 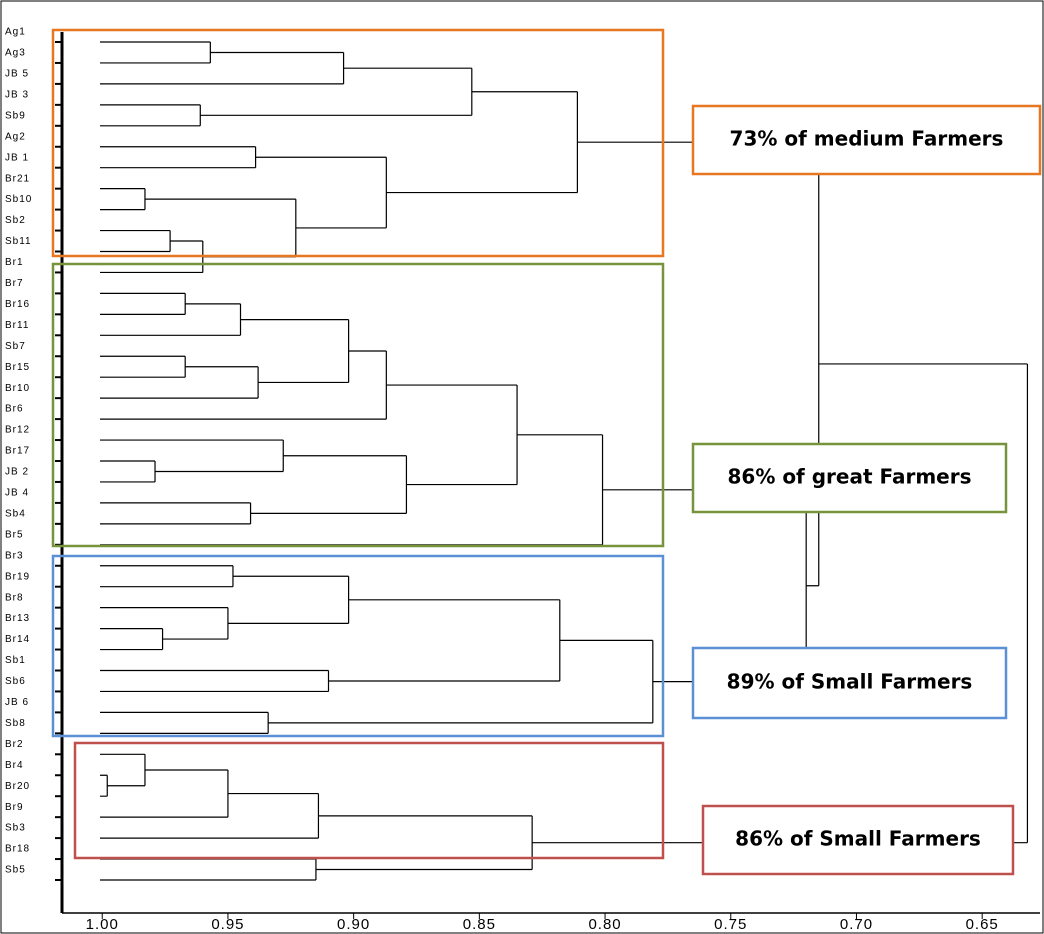 What do you see at coordinates (17, 472) in the screenshot?
I see `leaf-label: JB 2` at bounding box center [17, 472].